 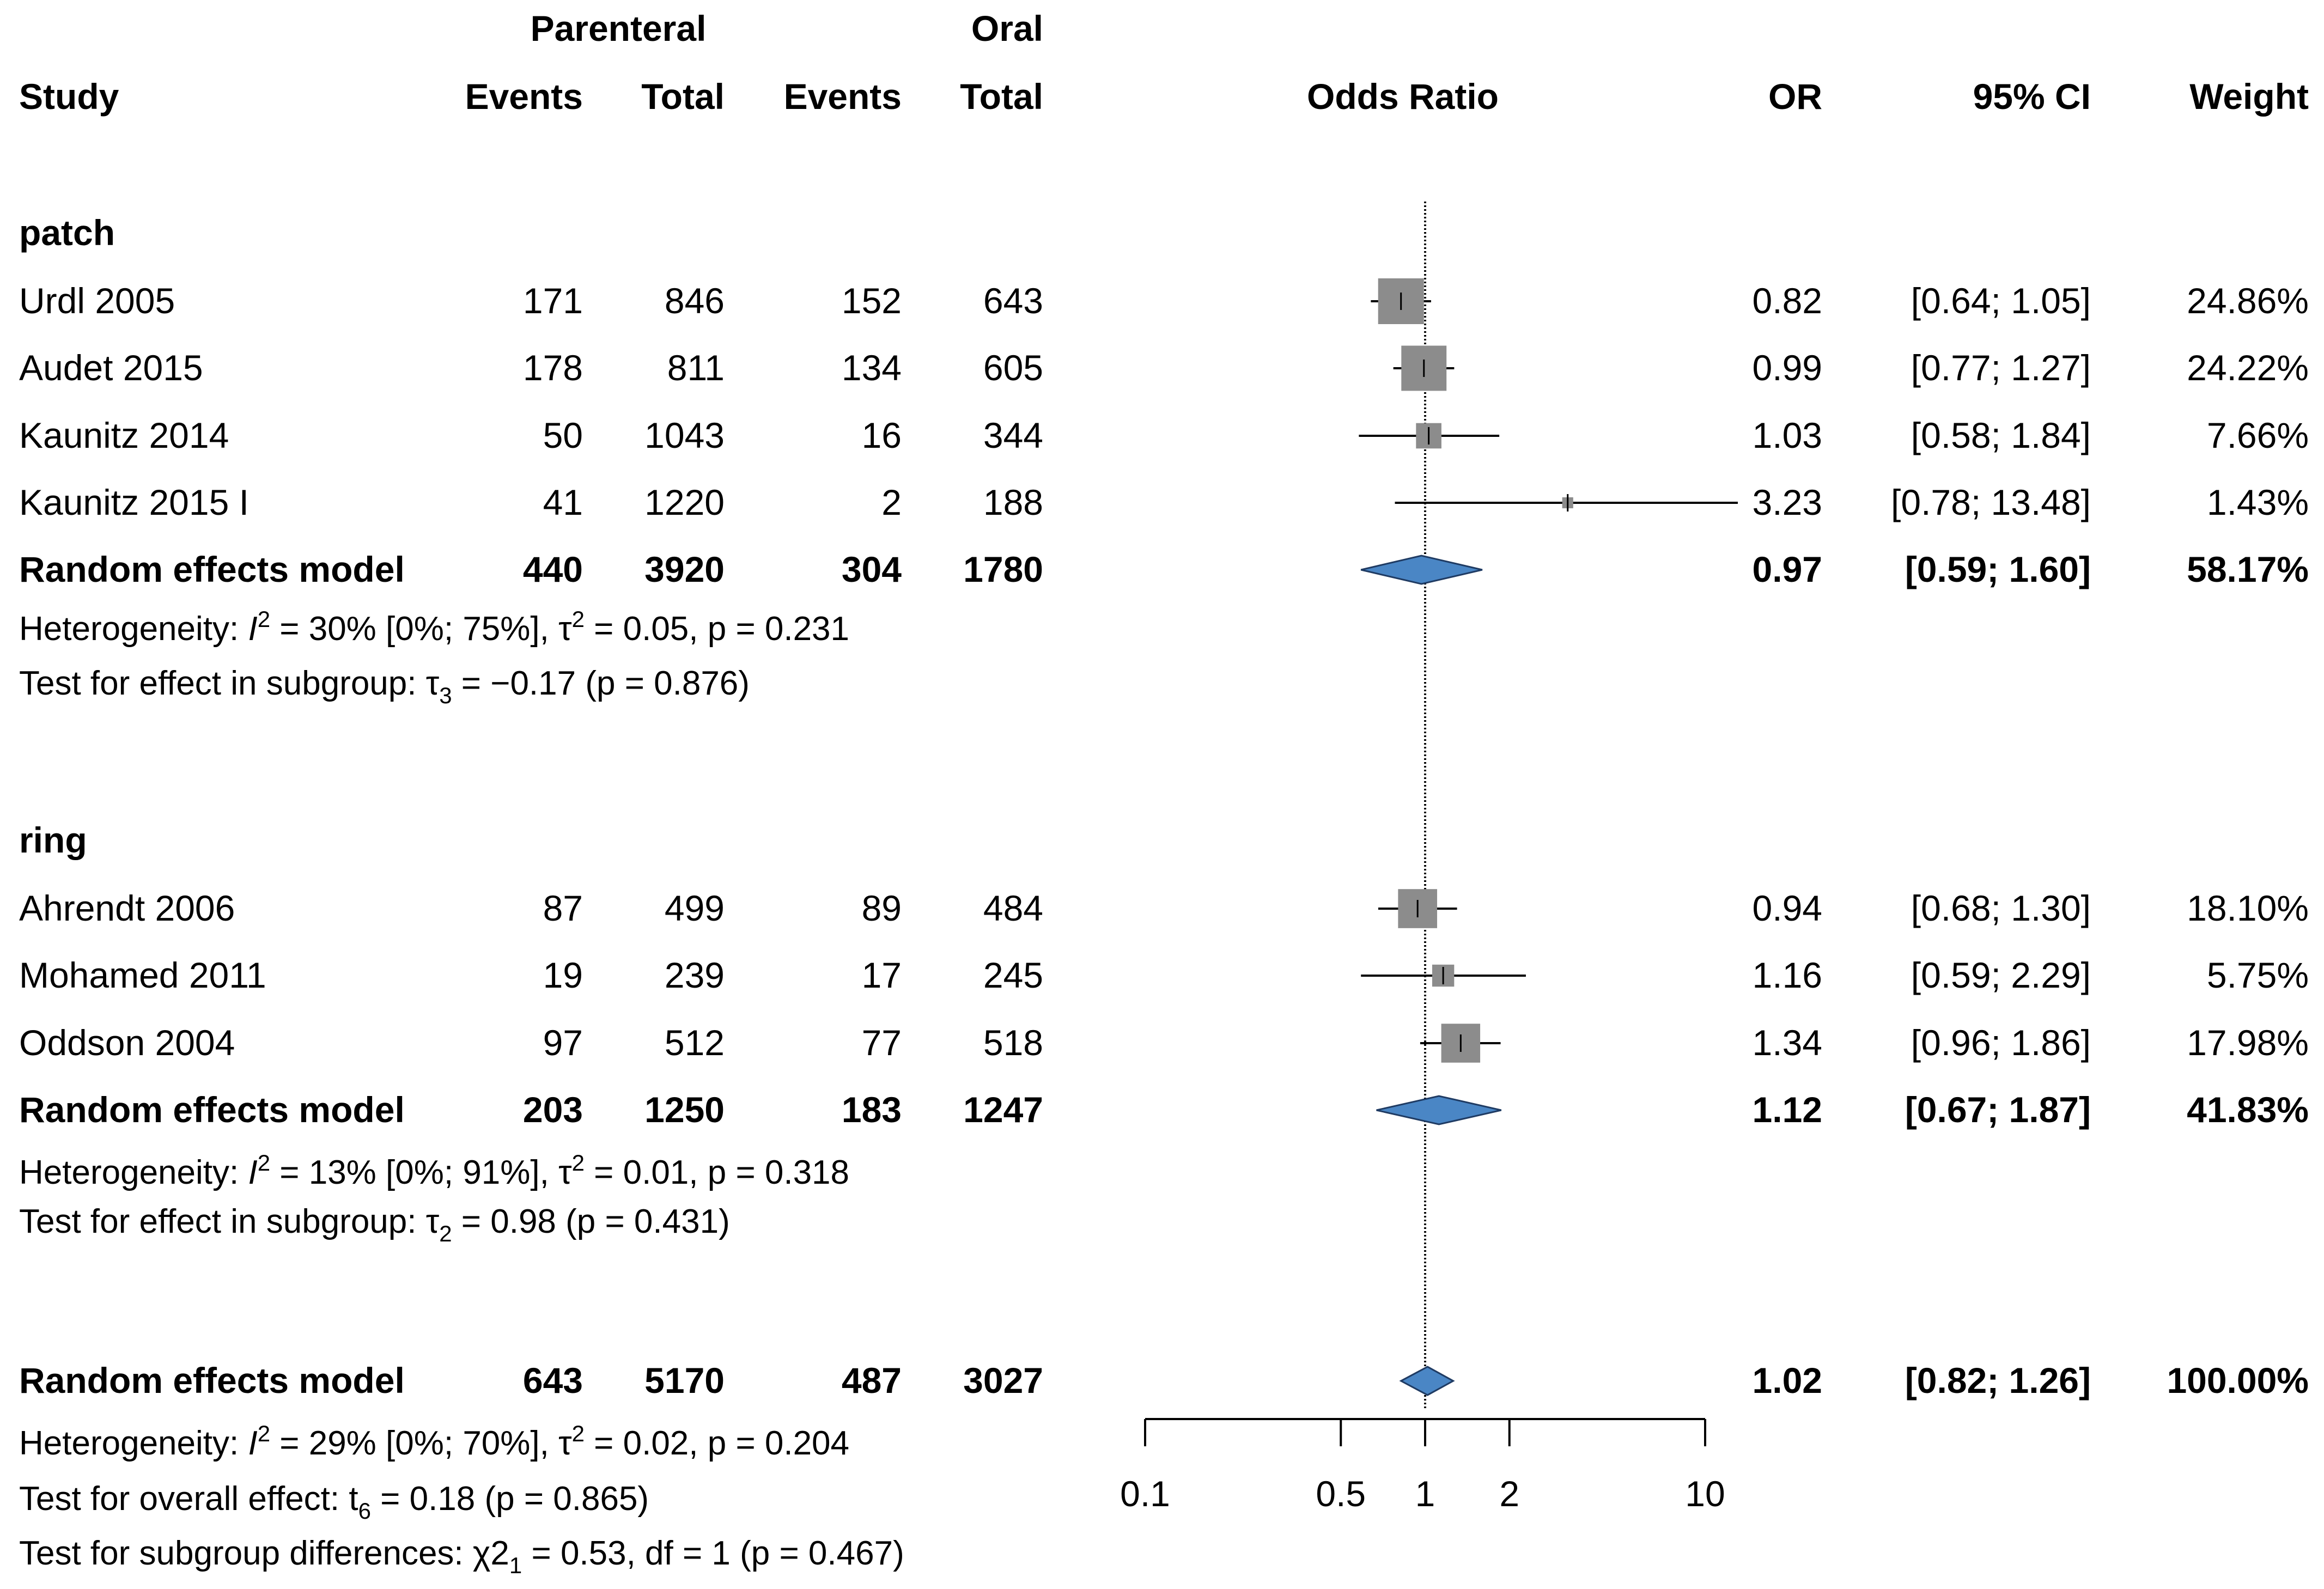 I want to click on study-label: Urdl 2005, so click(x=97, y=301).